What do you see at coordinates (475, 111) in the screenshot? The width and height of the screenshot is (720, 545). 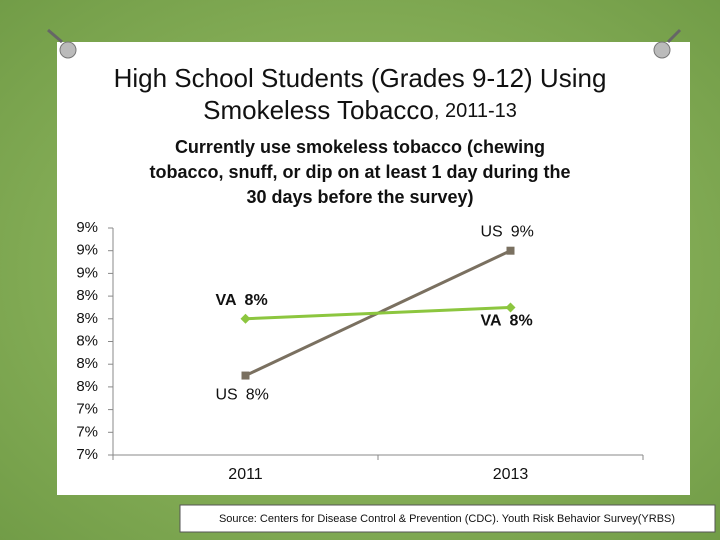 I see `chart-title: , 2011-13` at bounding box center [475, 111].